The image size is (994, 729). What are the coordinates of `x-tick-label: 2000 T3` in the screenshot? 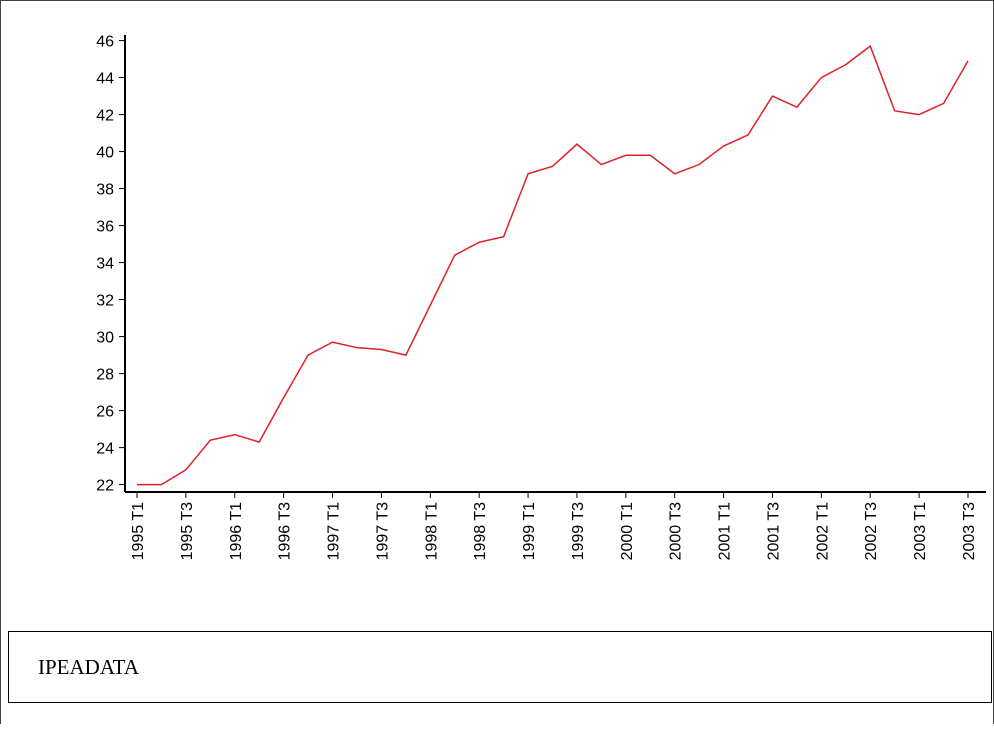 It's located at (676, 531).